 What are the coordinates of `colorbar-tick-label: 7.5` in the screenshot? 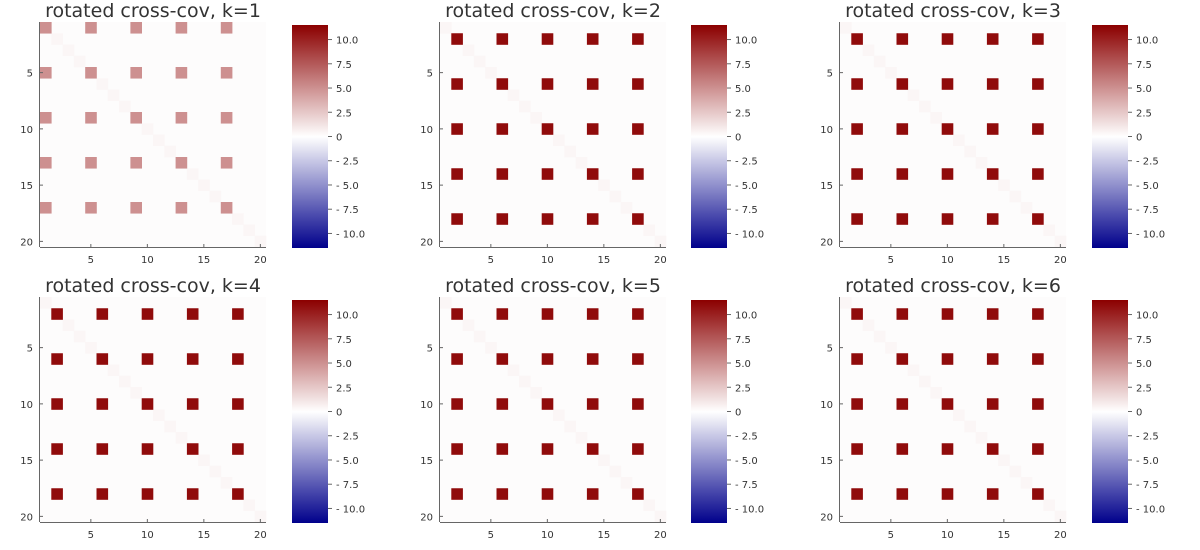 It's located at (344, 65).